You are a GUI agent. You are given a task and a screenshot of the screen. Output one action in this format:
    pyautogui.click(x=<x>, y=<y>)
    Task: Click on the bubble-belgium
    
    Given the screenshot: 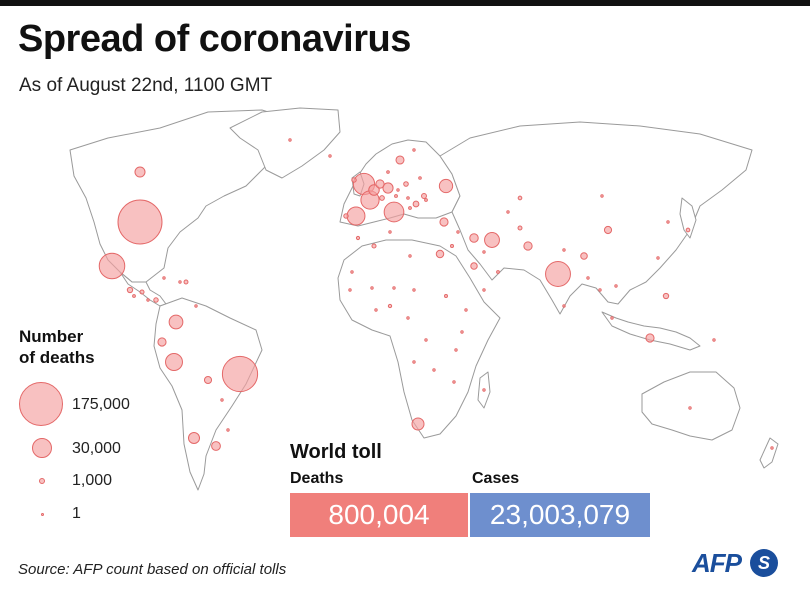 What is the action you would take?
    pyautogui.click(x=374, y=190)
    